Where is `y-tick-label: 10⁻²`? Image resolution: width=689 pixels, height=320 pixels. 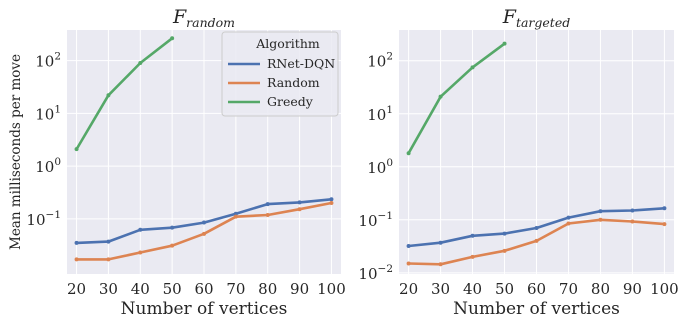 y-tick-label: 10⁻² is located at coordinates (375, 273).